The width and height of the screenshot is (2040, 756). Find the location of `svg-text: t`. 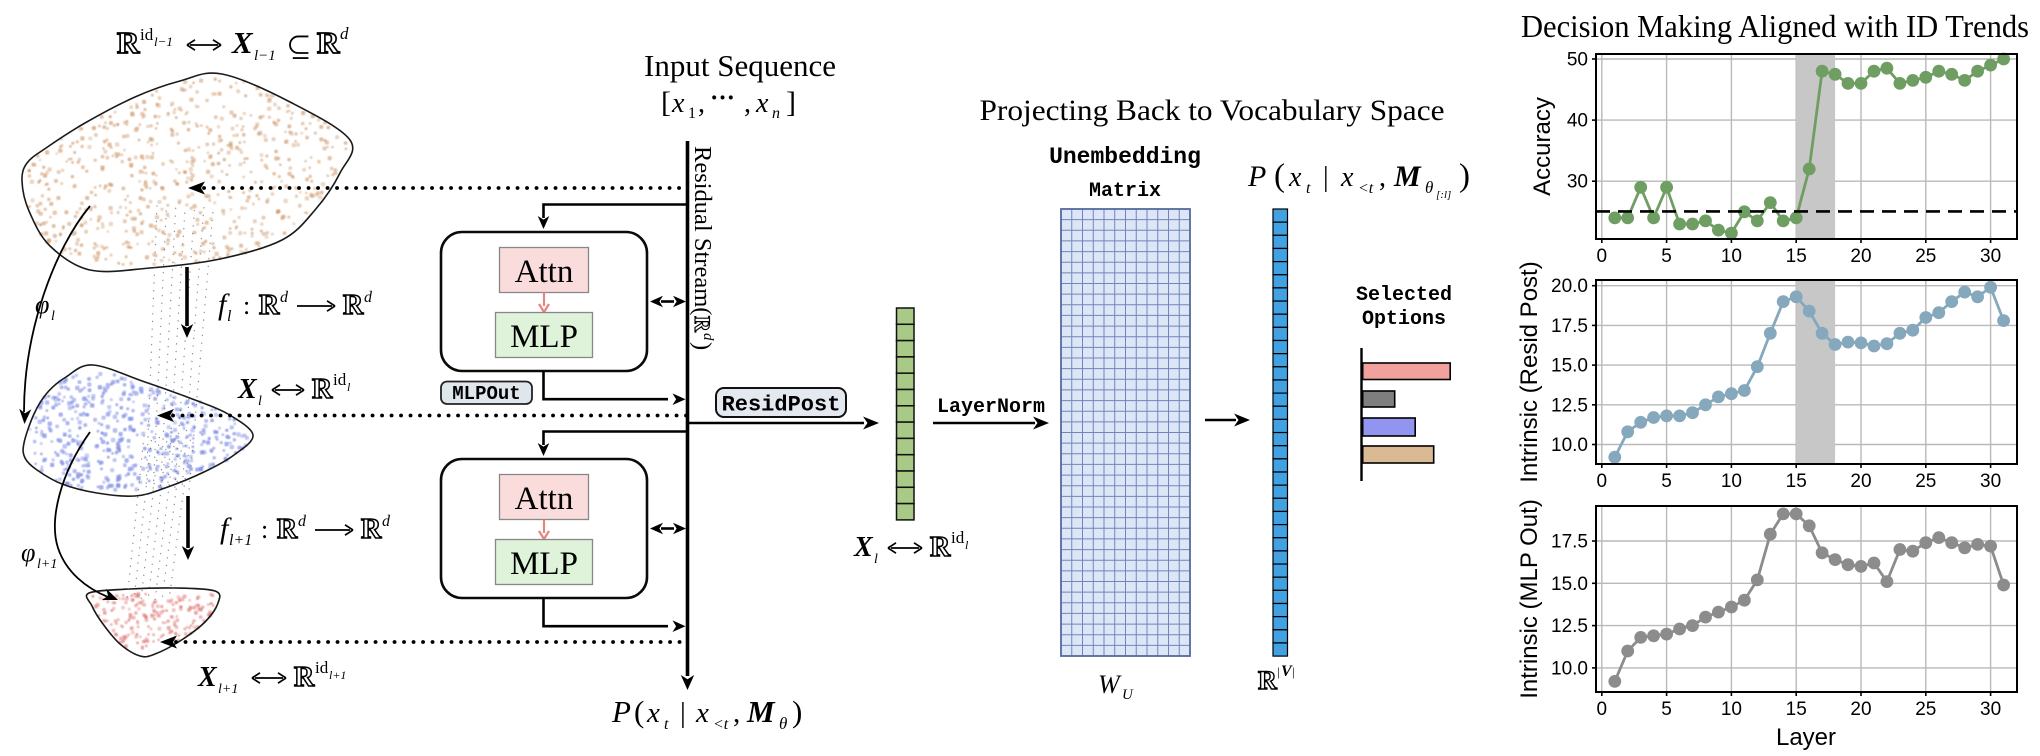

svg-text: t is located at coordinates (666, 724).